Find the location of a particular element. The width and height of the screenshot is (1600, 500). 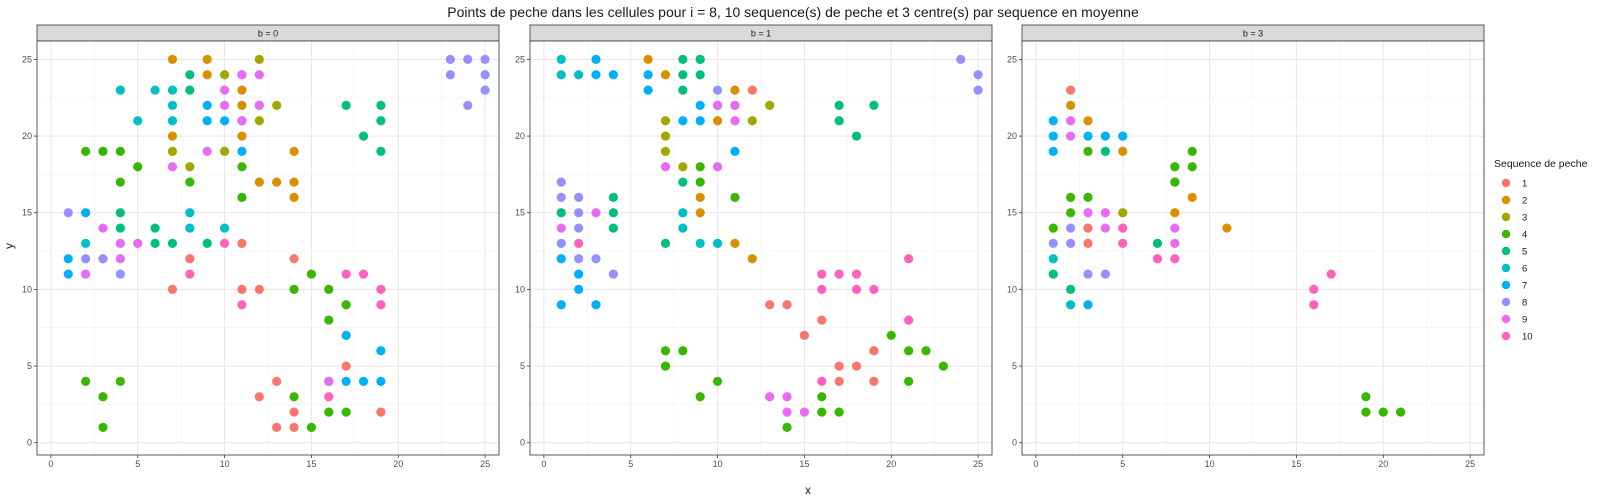

legend-label: 10 is located at coordinates (1527, 337).